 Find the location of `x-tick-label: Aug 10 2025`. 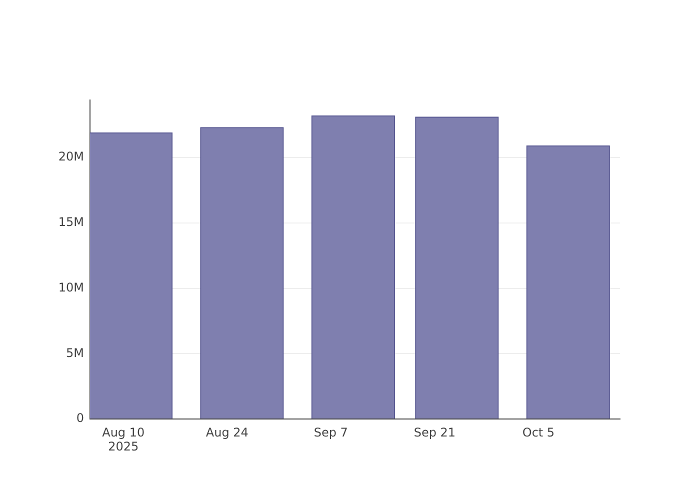

x-tick-label: Aug 10 2025 is located at coordinates (123, 439).